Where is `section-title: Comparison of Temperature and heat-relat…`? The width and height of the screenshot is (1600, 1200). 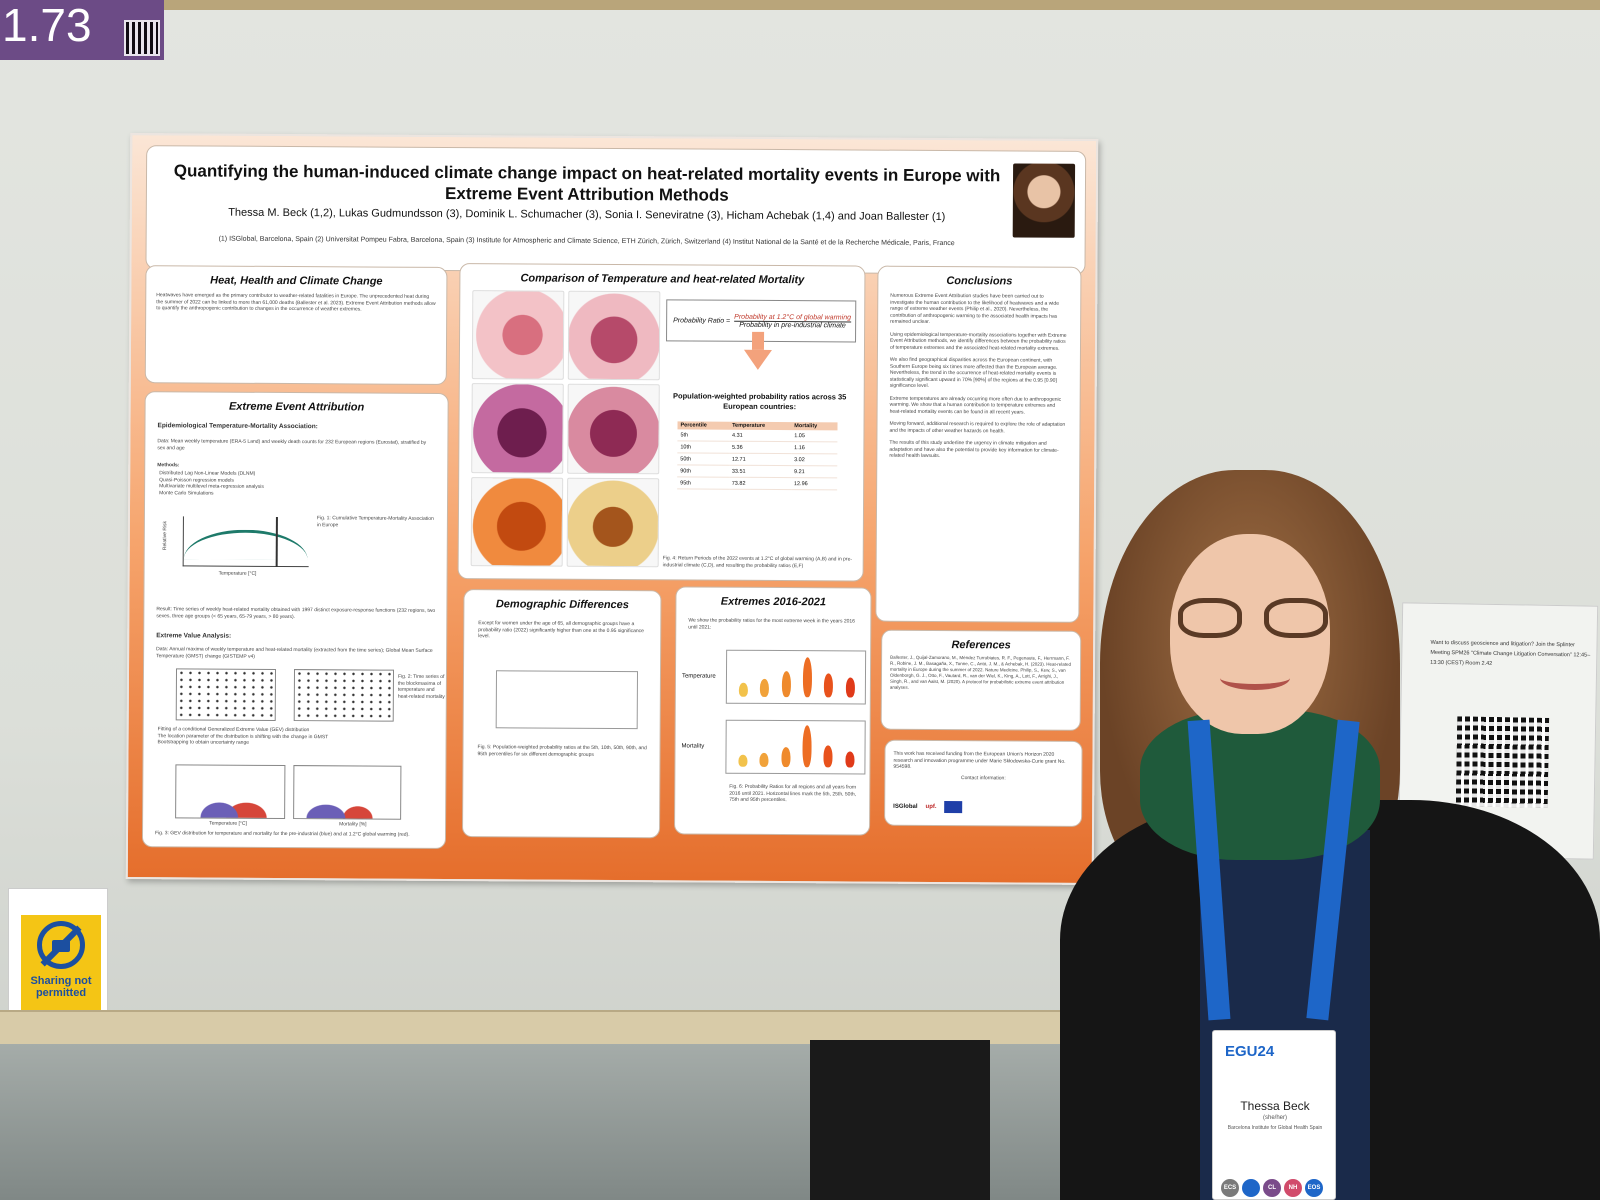
section-title: Comparison of Temperature and heat-relat… is located at coordinates (662, 279).